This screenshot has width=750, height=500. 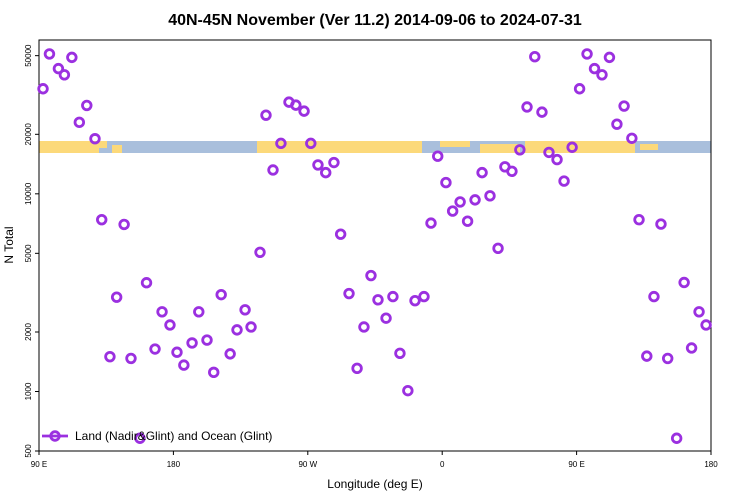 What do you see at coordinates (173, 436) in the screenshot?
I see `legend-label: Land (Nadir&Glint) and Ocean (Glint)` at bounding box center [173, 436].